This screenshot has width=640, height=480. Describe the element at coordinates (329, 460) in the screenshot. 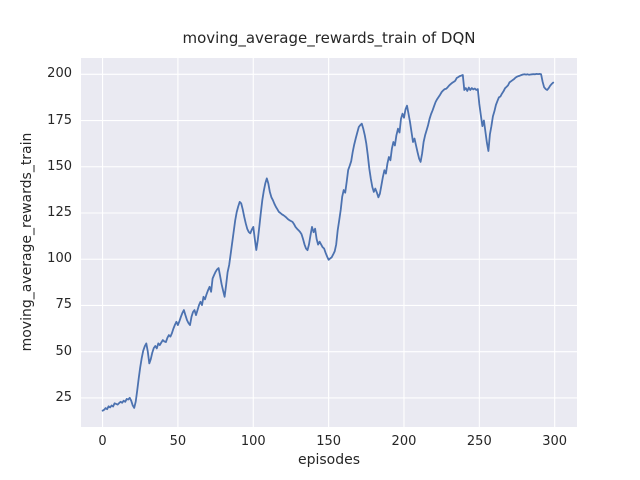

I see `x-axis-label: episodes` at that location.